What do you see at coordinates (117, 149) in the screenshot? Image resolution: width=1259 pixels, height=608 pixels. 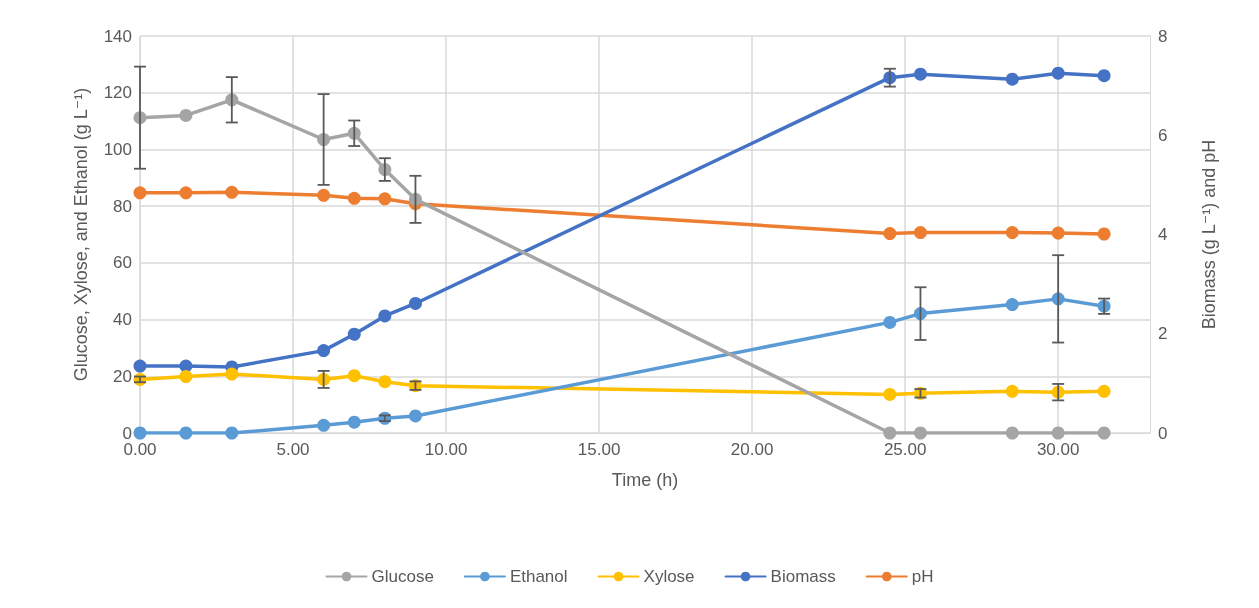 I see `y-tick-label: 100` at bounding box center [117, 149].